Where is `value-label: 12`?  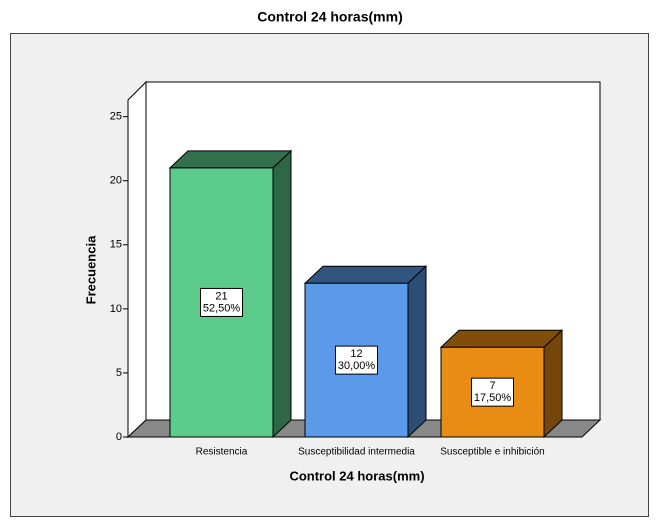
value-label: 12 is located at coordinates (356, 354).